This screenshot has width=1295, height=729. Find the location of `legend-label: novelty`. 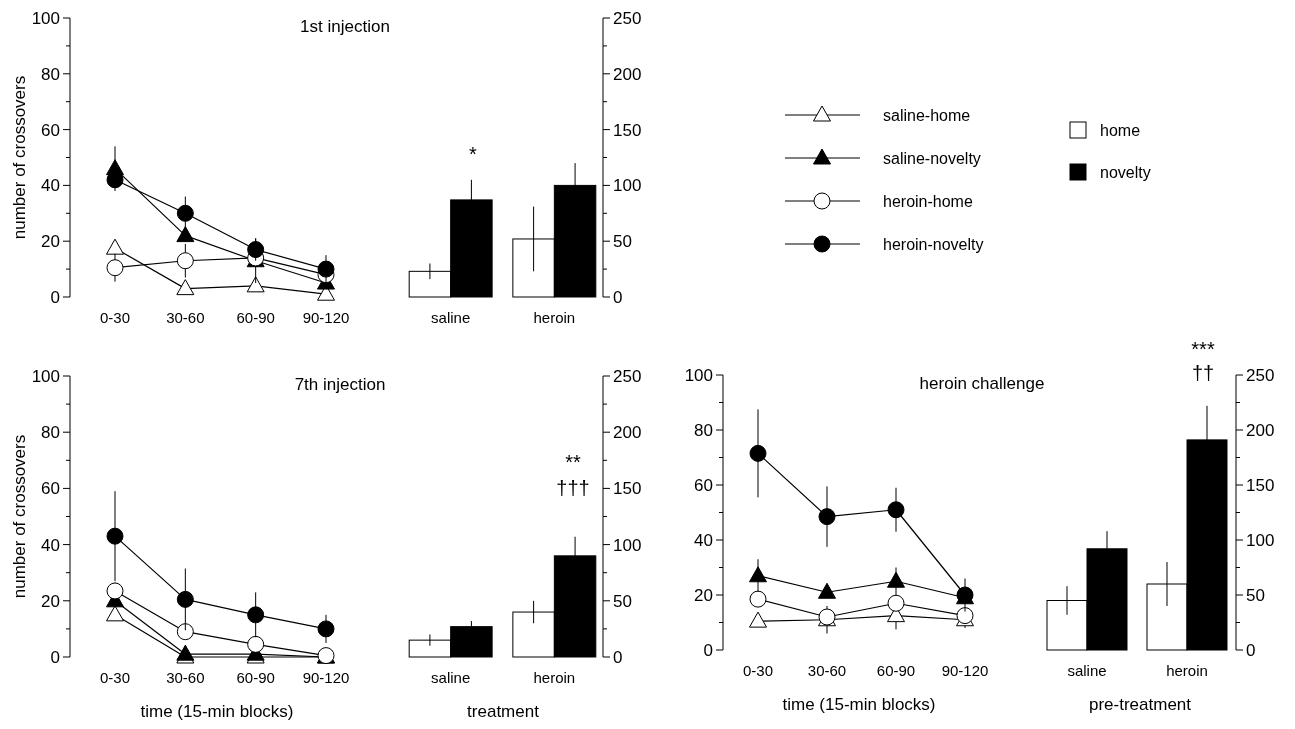

legend-label: novelty is located at coordinates (1125, 172).